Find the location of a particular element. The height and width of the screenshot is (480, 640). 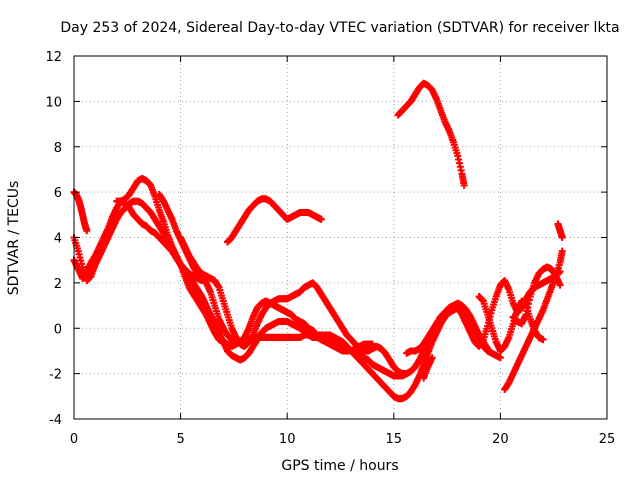

x-tick-label: 10 is located at coordinates (287, 439).